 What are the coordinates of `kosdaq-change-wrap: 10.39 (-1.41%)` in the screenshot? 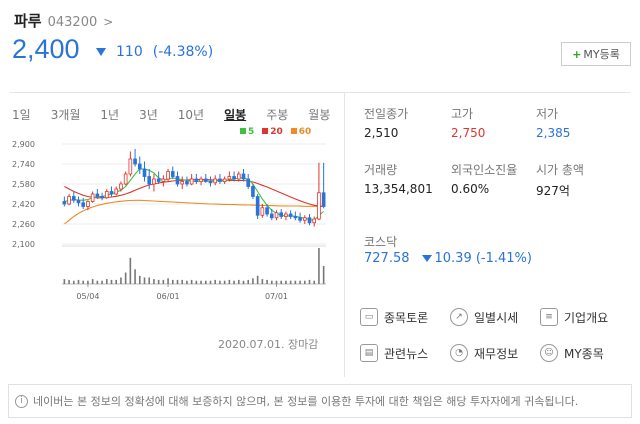 It's located at (476, 258).